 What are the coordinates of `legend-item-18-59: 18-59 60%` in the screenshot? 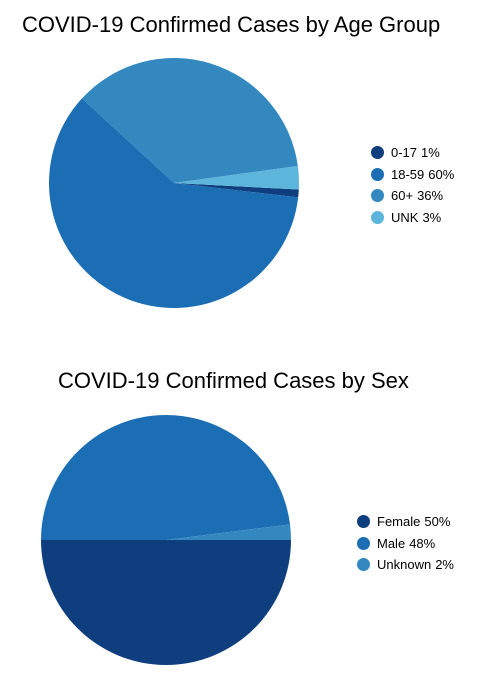 It's located at (412, 175).